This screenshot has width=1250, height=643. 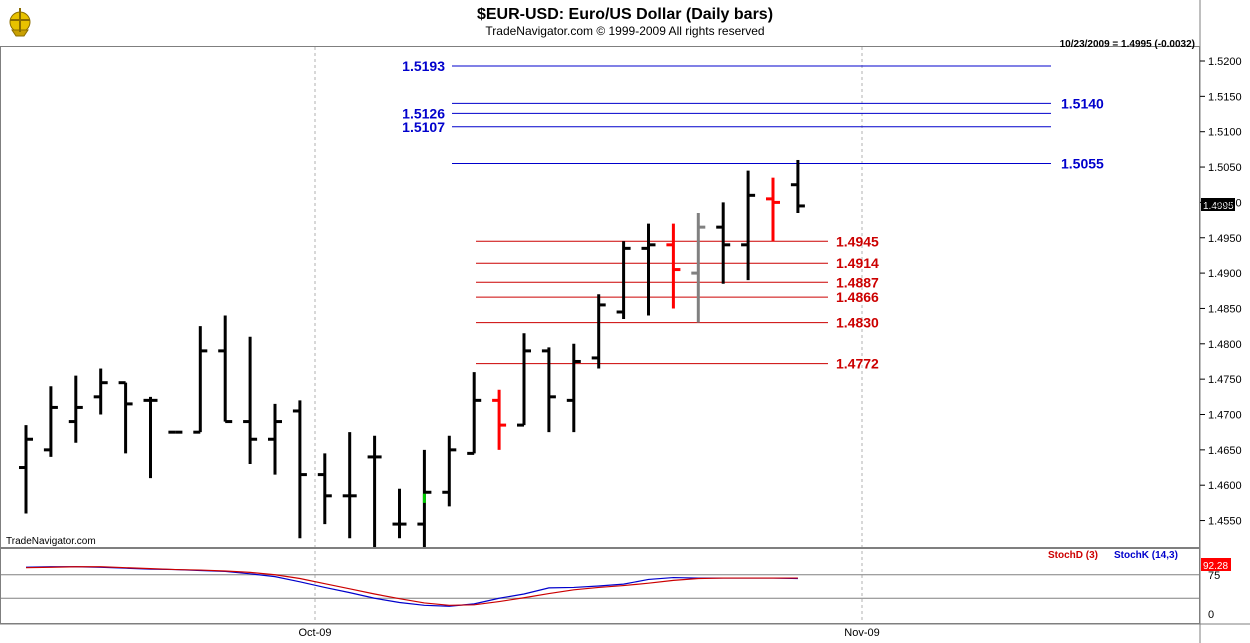 I want to click on y-tick-label: 1.4650, so click(x=1225, y=451).